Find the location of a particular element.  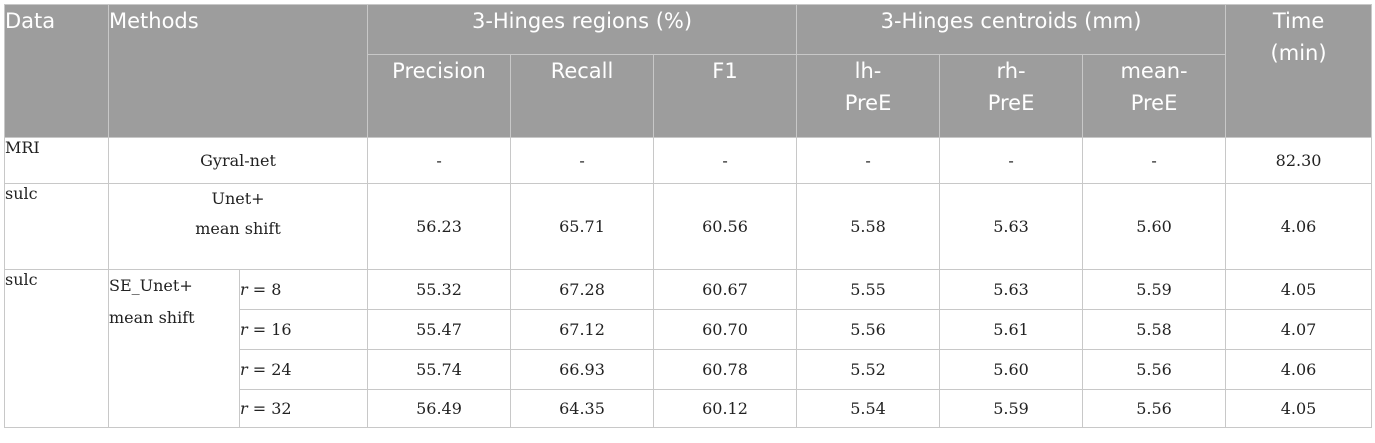

cell-rh-pree: 5.61 is located at coordinates (1011, 329).